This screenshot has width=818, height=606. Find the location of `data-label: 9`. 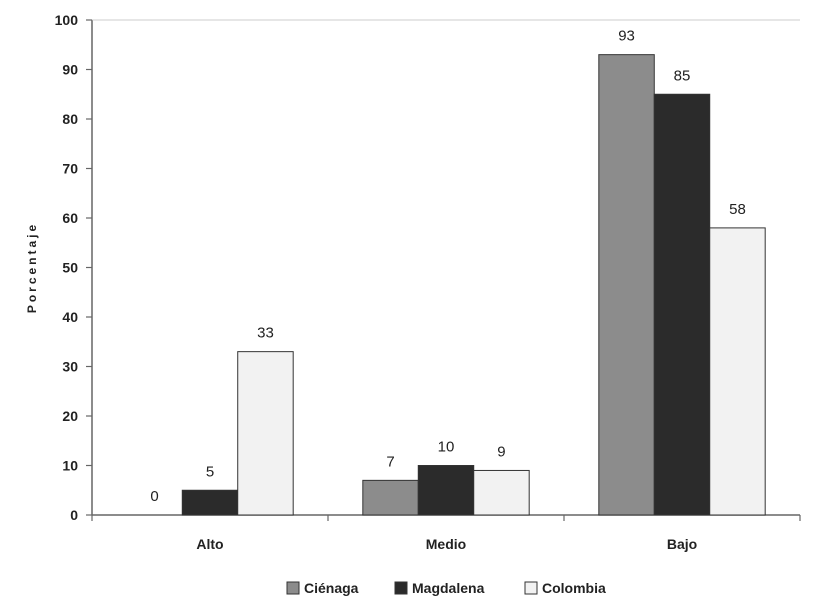

data-label: 9 is located at coordinates (501, 451).